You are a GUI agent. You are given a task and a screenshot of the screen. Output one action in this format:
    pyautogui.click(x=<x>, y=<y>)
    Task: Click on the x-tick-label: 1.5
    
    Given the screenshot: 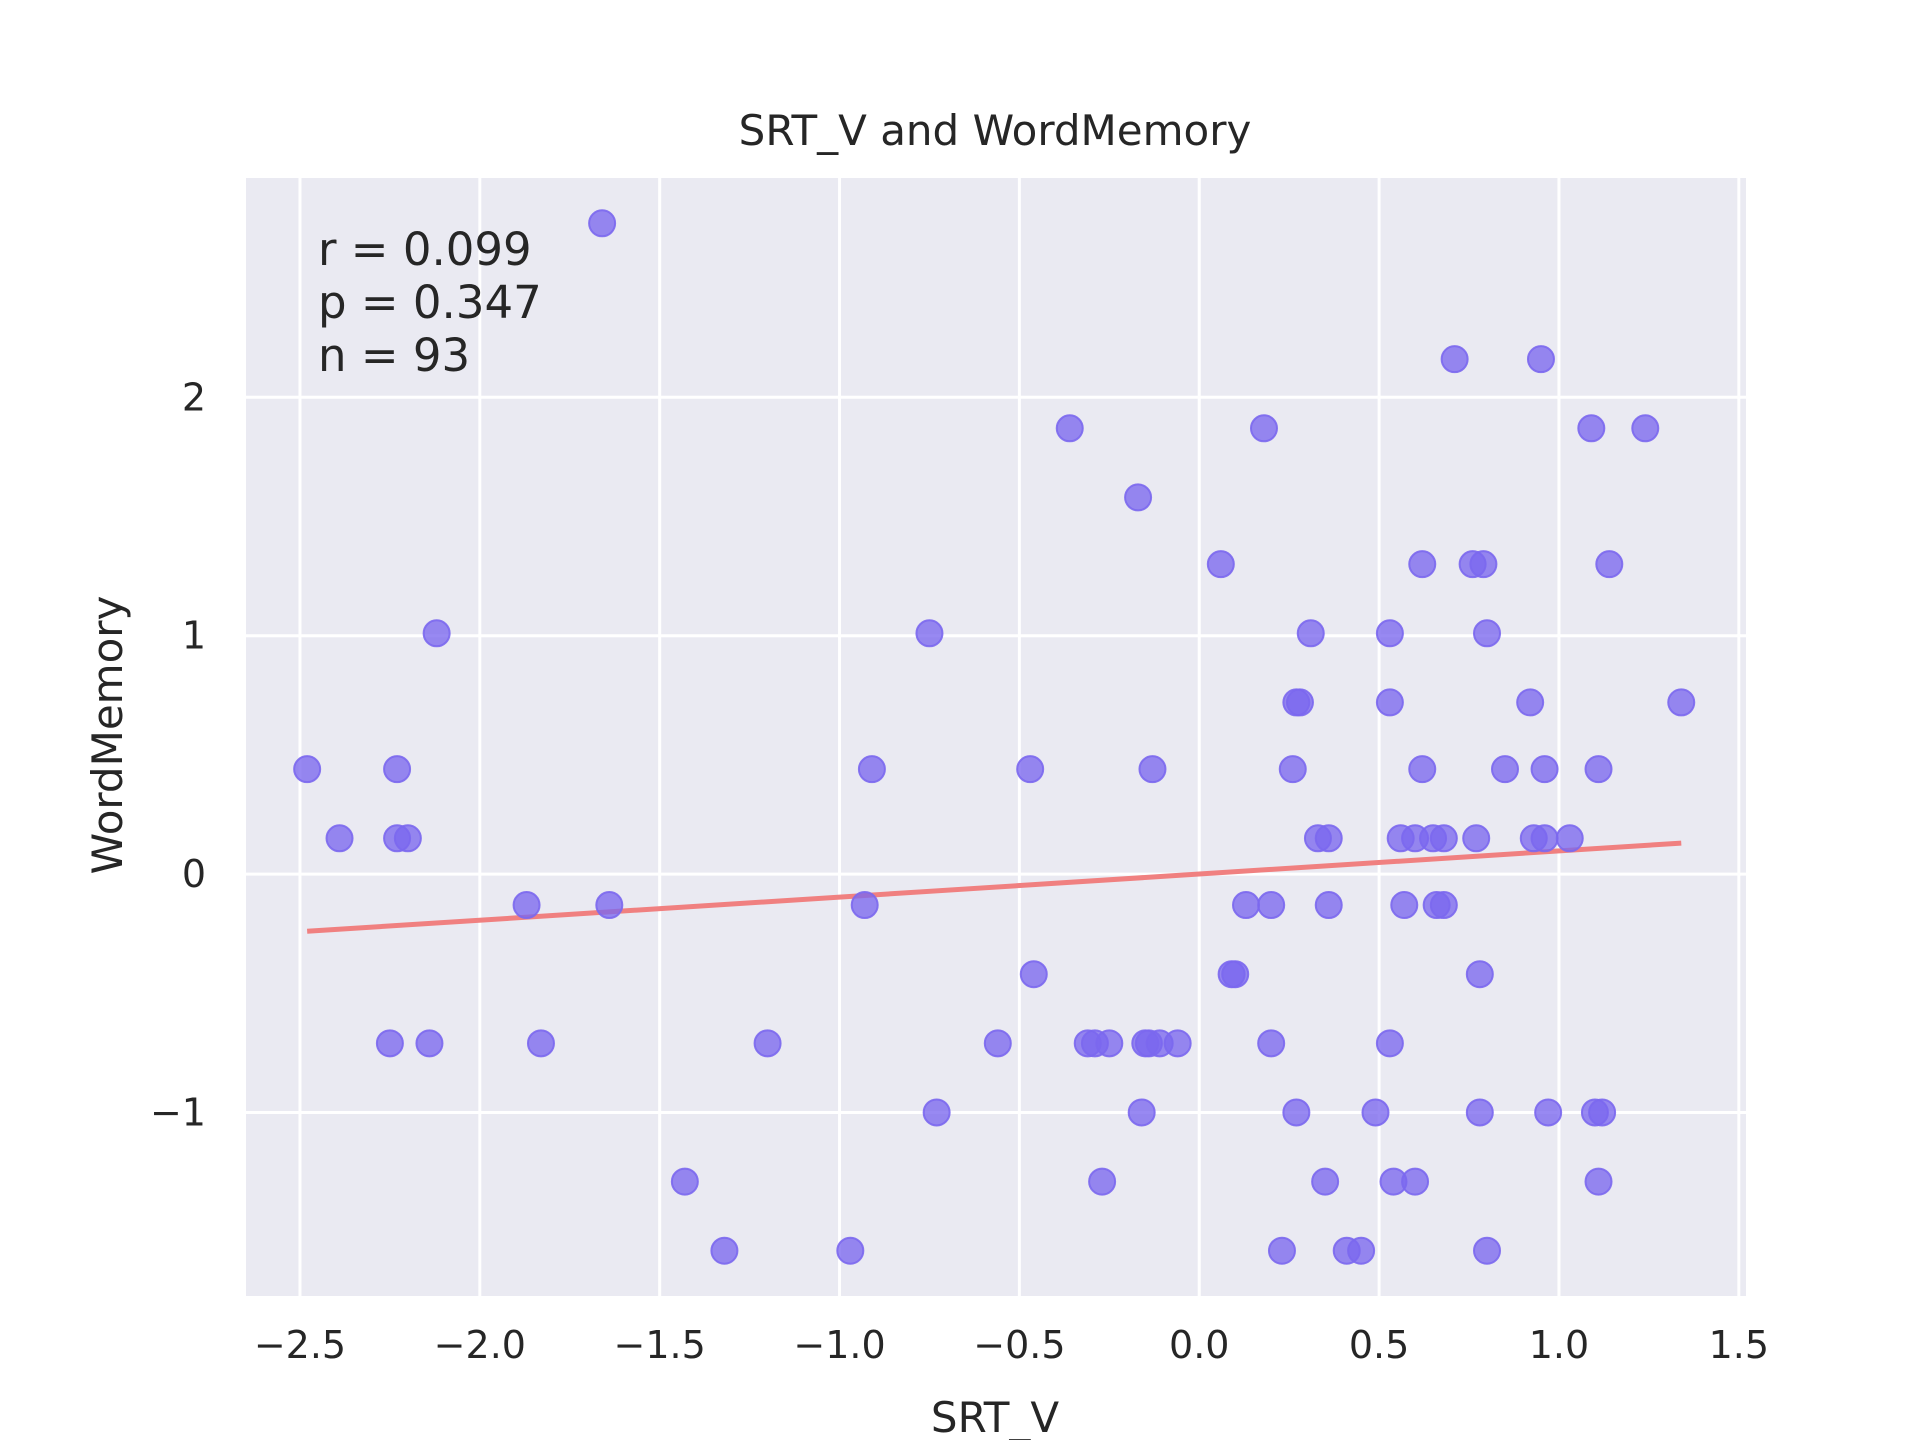 What is the action you would take?
    pyautogui.click(x=1739, y=1345)
    